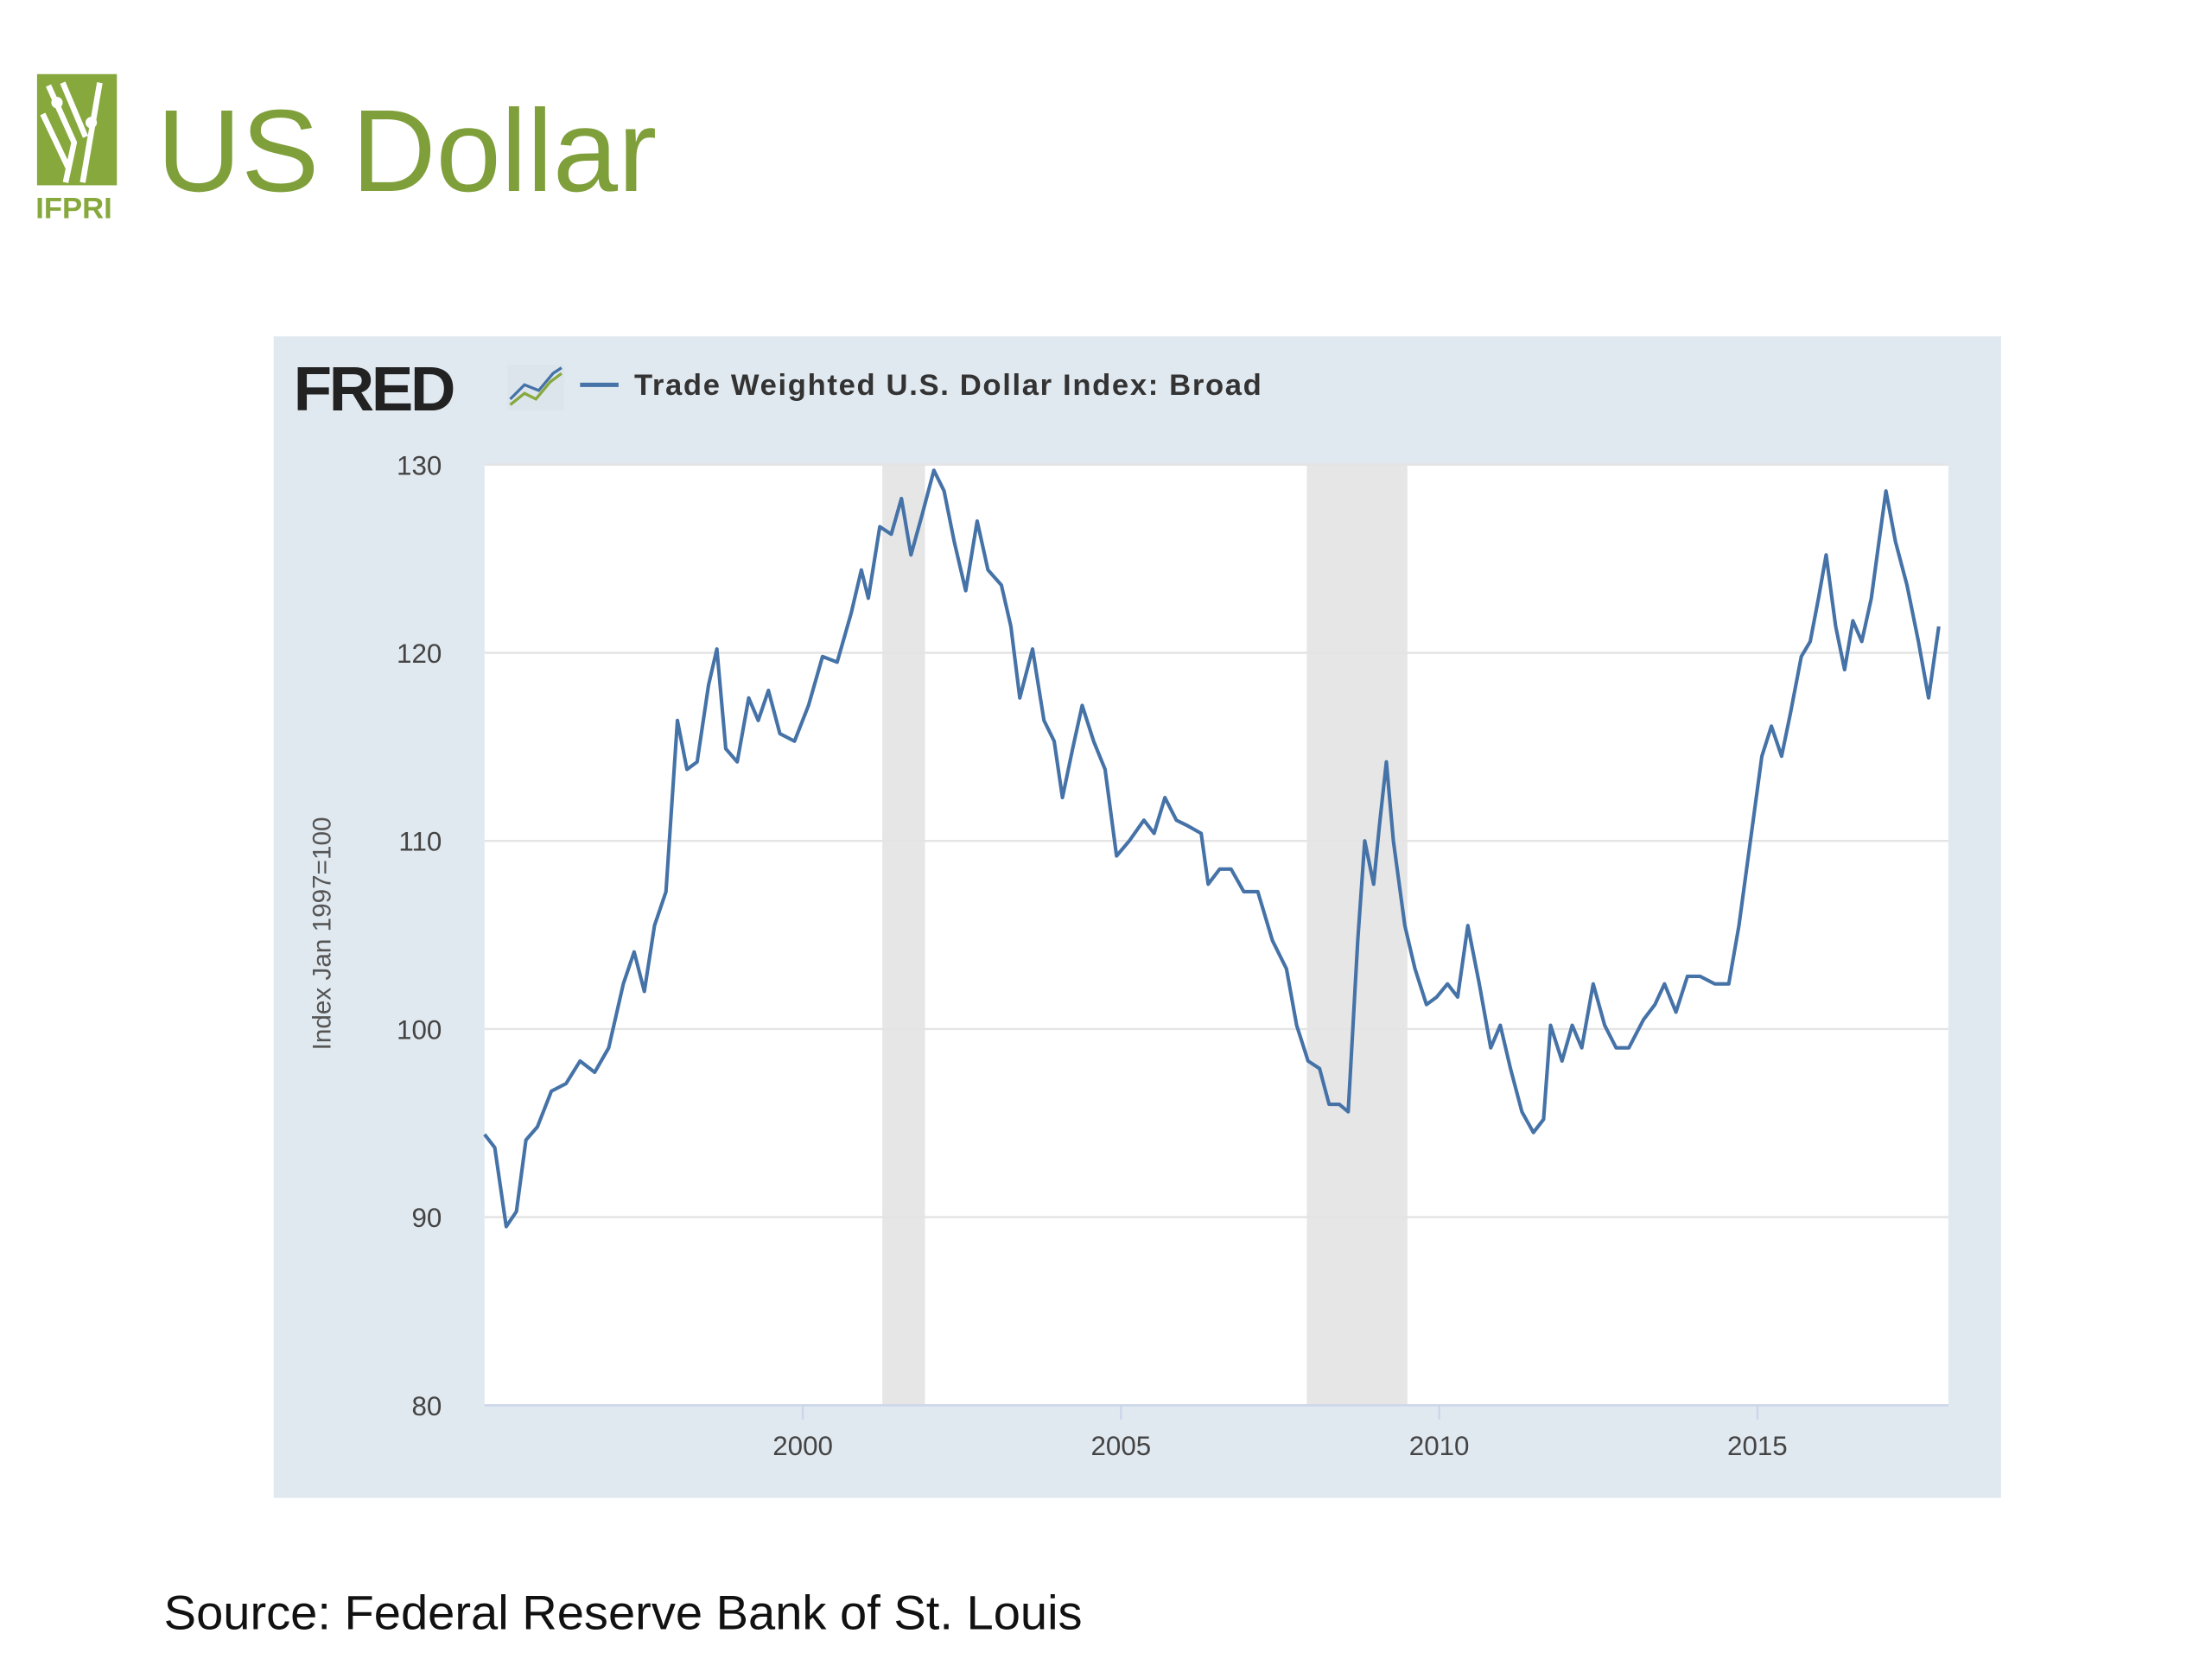 The height and width of the screenshot is (1659, 2212). What do you see at coordinates (1121, 1446) in the screenshot?
I see `x-tick-label: 2005` at bounding box center [1121, 1446].